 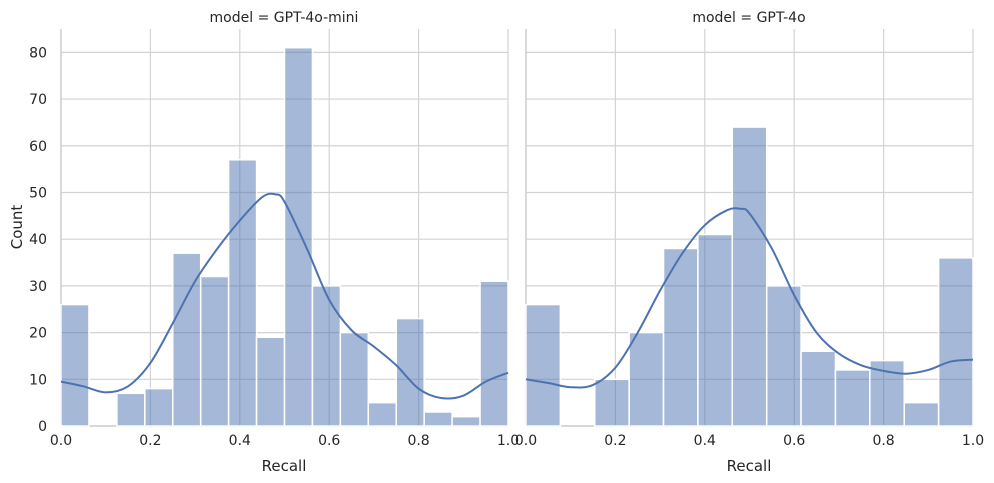 What do you see at coordinates (17, 227) in the screenshot?
I see `y-axis-label: Count` at bounding box center [17, 227].